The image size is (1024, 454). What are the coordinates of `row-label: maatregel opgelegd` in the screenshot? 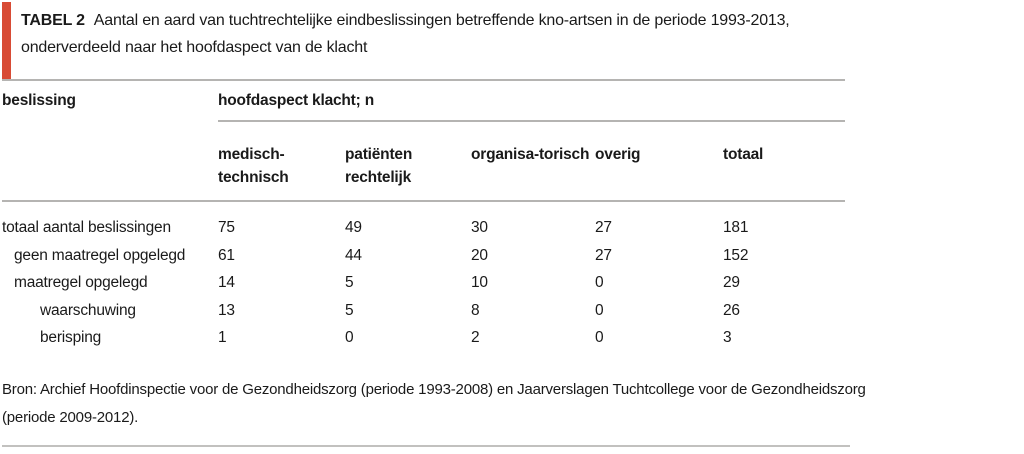 It's located at (81, 282).